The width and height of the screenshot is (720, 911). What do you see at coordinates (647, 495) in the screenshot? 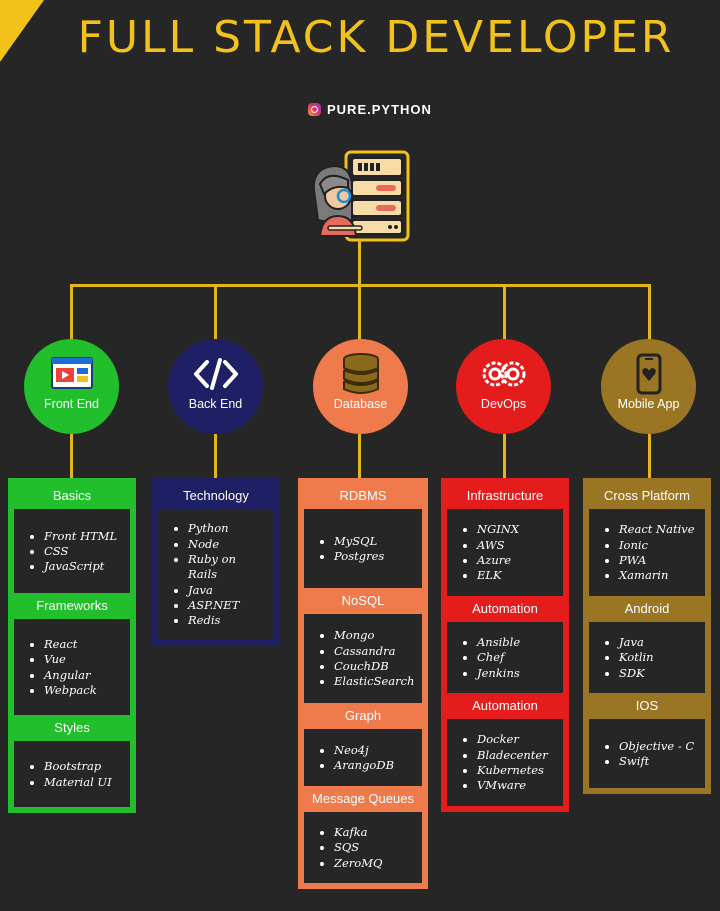
I see `section-title: Cross Platform` at bounding box center [647, 495].